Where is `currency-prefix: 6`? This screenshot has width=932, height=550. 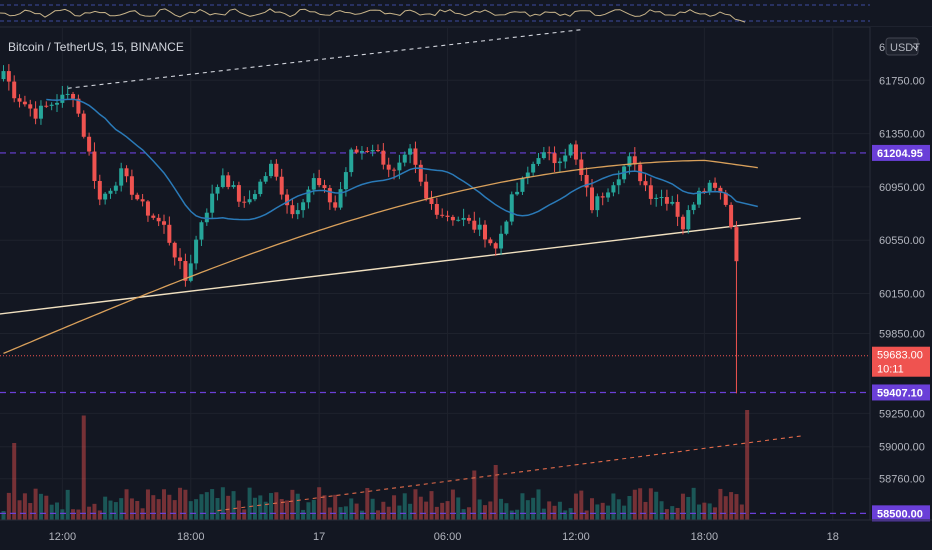 currency-prefix: 6 is located at coordinates (882, 48).